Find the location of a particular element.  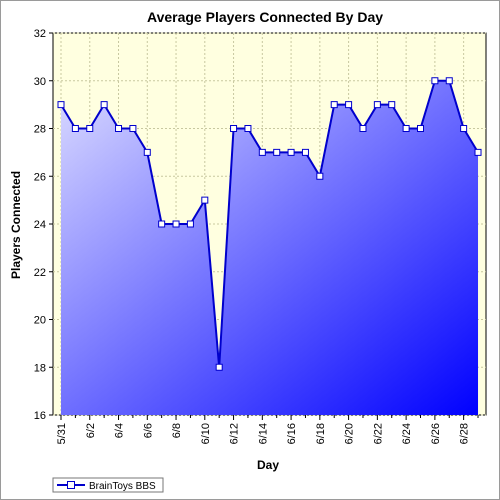

x-tick-label: 6/18 is located at coordinates (321, 433).